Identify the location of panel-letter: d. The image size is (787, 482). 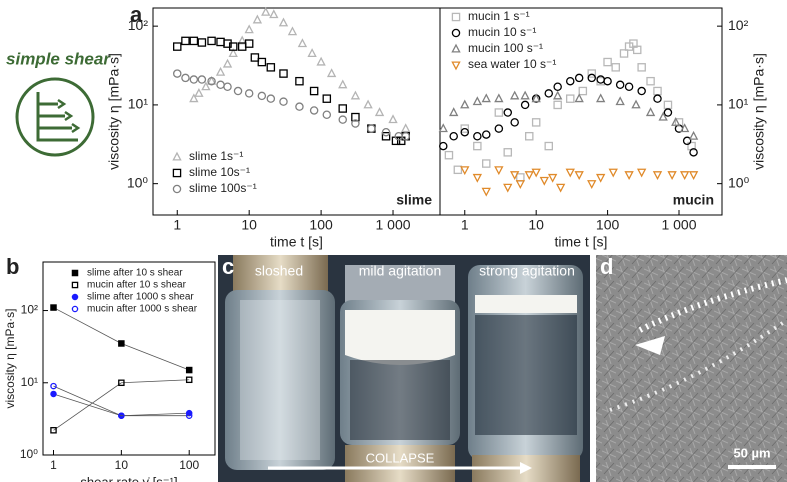
(606, 266).